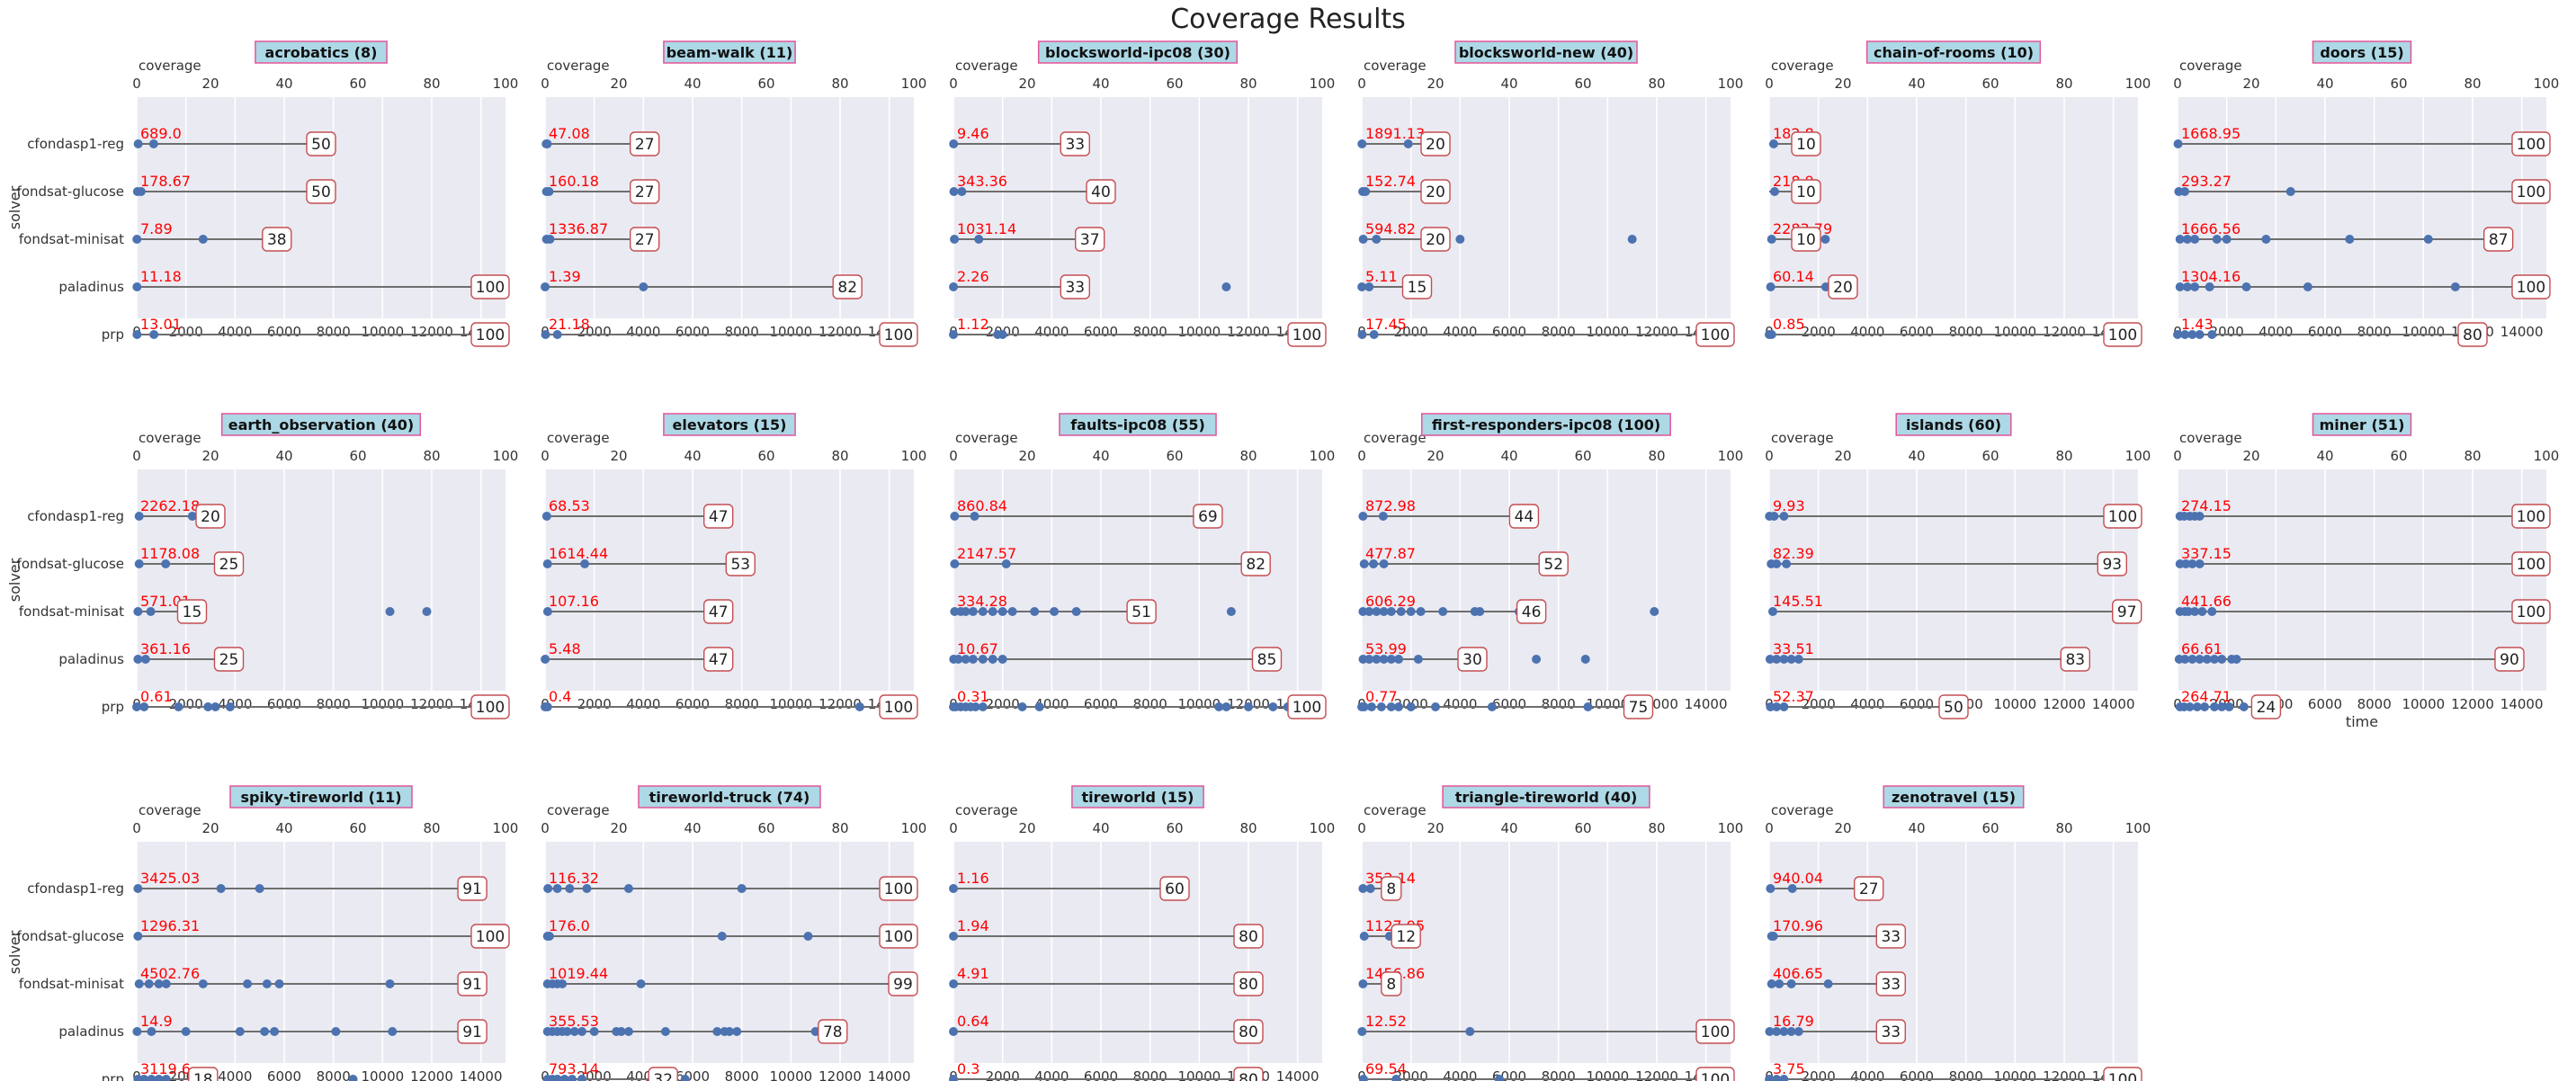 Image resolution: width=2576 pixels, height=1081 pixels. Describe the element at coordinates (1546, 424) in the screenshot. I see `panel-title: first-responders-ipc08 (100)` at that location.